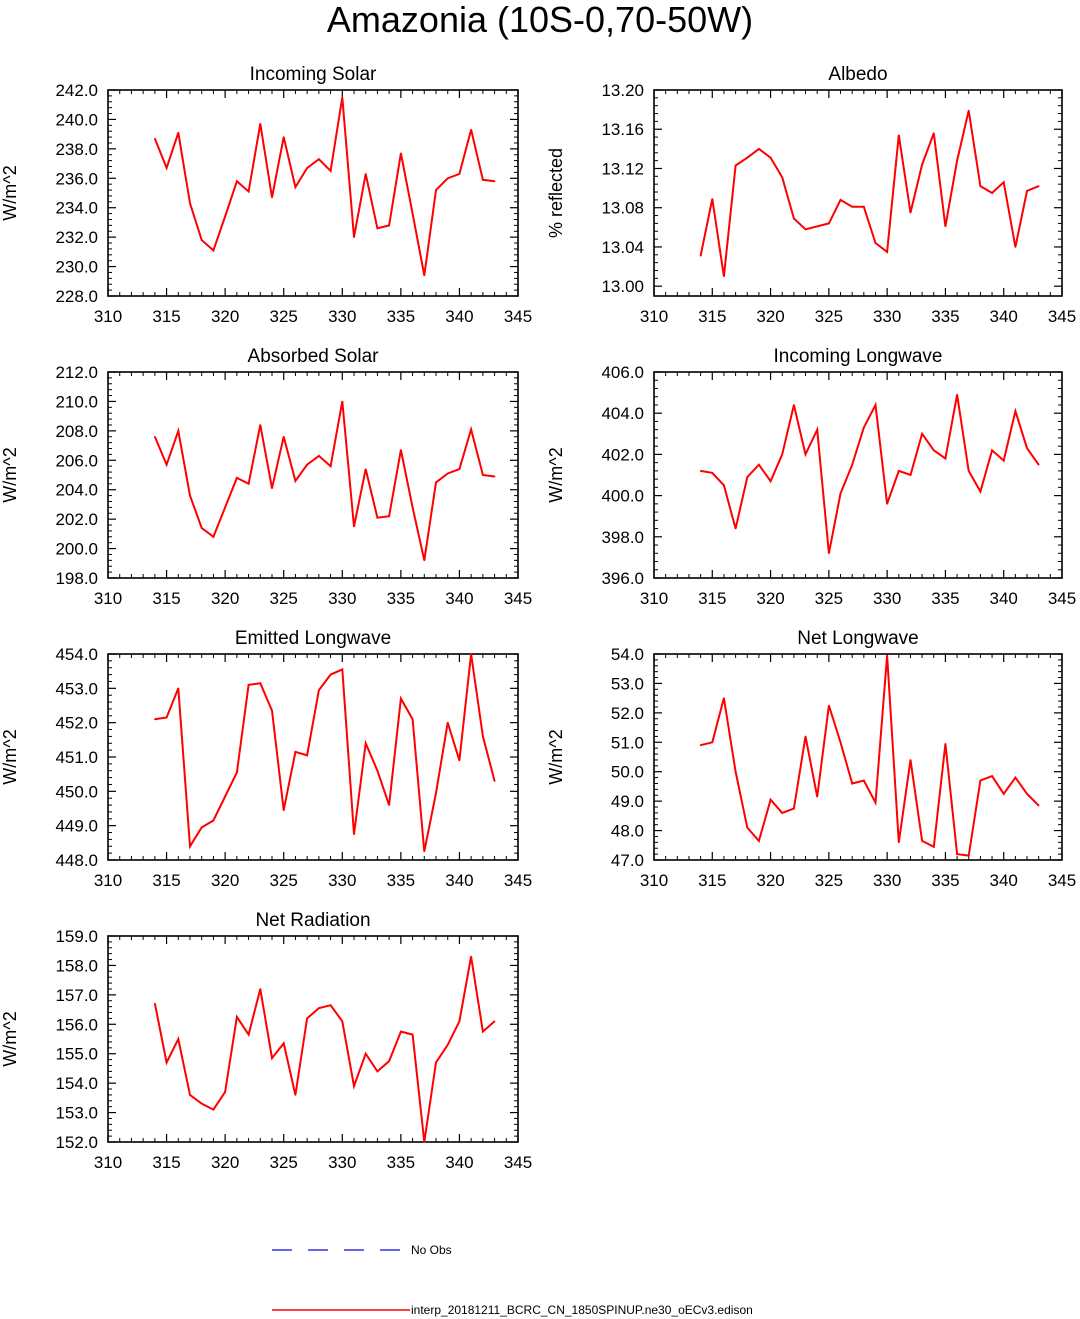 The width and height of the screenshot is (1080, 1319). What do you see at coordinates (622, 454) in the screenshot?
I see `y-tick-label: 402.0` at bounding box center [622, 454].